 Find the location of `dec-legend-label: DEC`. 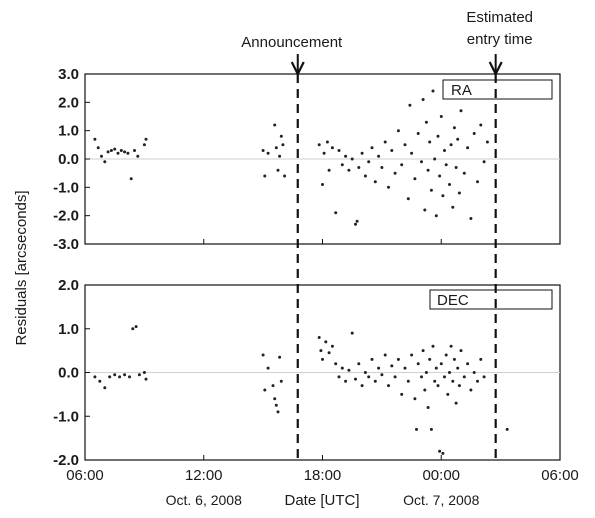

dec-legend-label: DEC is located at coordinates (453, 300).